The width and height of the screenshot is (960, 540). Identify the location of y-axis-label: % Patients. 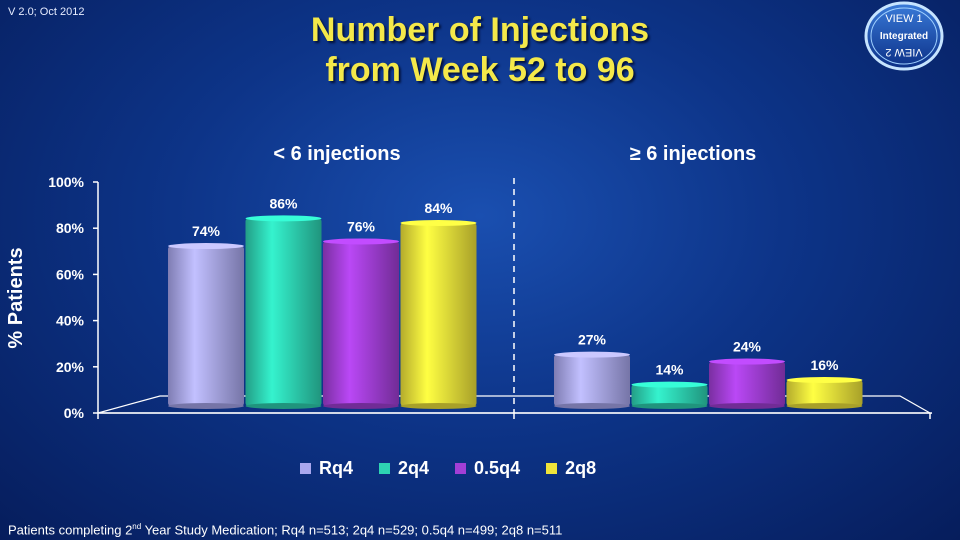
(16, 297).